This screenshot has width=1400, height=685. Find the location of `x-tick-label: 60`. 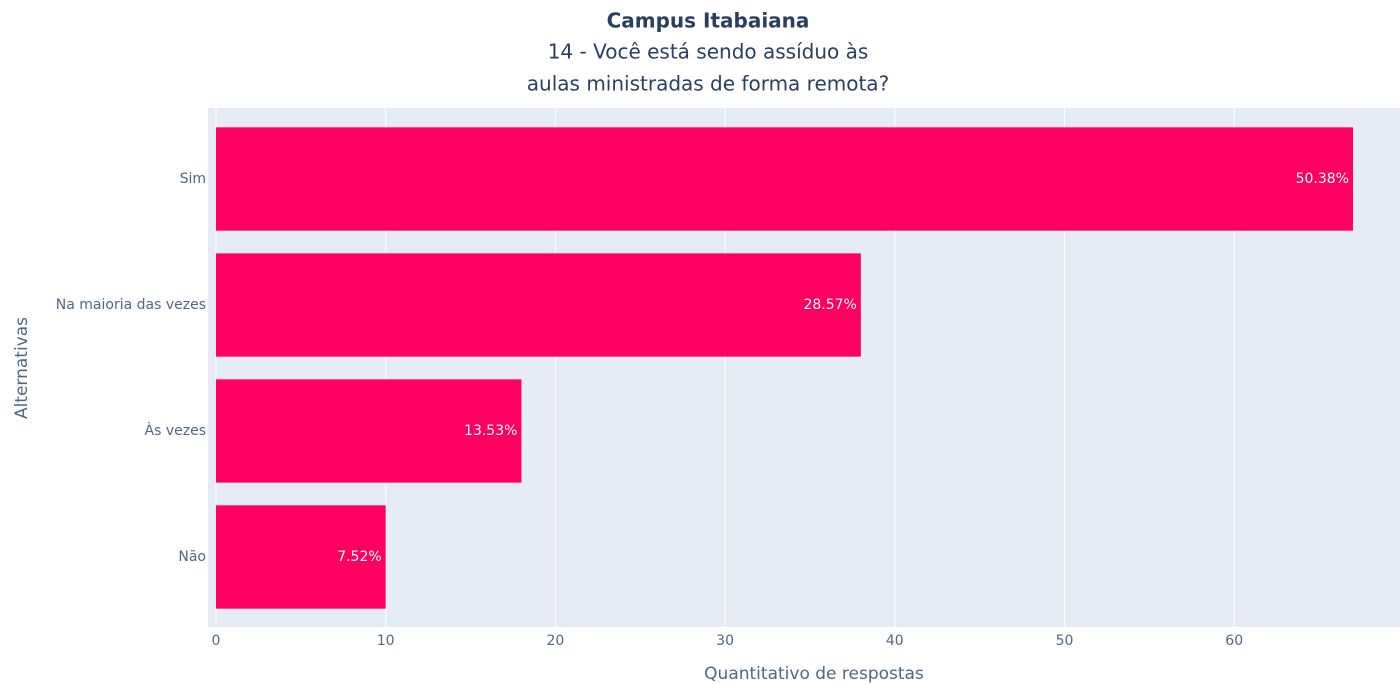

x-tick-label: 60 is located at coordinates (1234, 641).